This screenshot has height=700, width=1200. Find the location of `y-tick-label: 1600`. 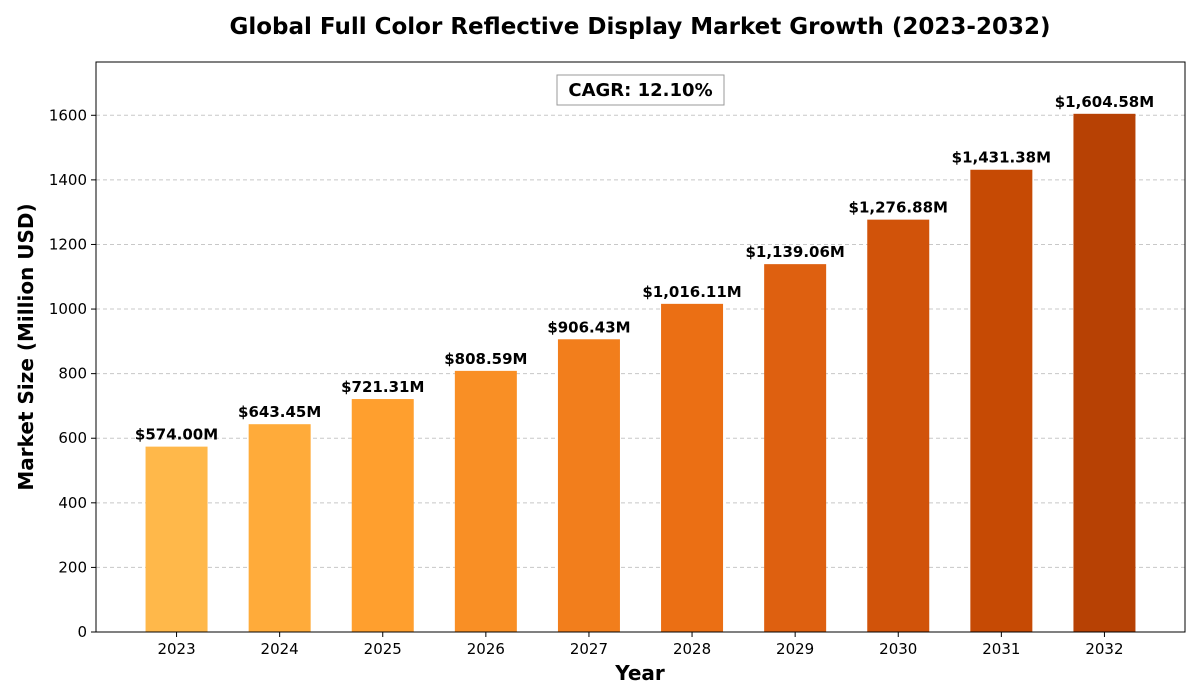

y-tick-label: 1600 is located at coordinates (68, 115).